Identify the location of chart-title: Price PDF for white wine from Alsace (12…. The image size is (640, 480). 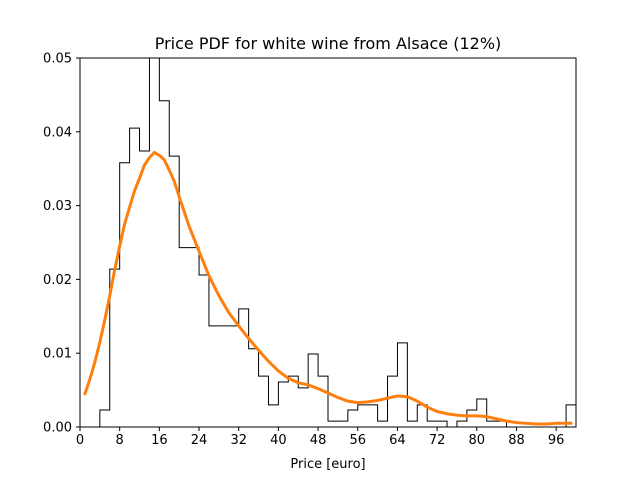
(328, 43).